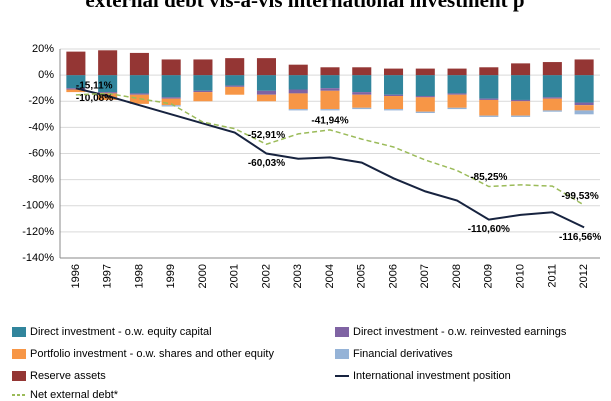  Describe the element at coordinates (46, 75) in the screenshot. I see `y-tick-label: 0%` at that location.